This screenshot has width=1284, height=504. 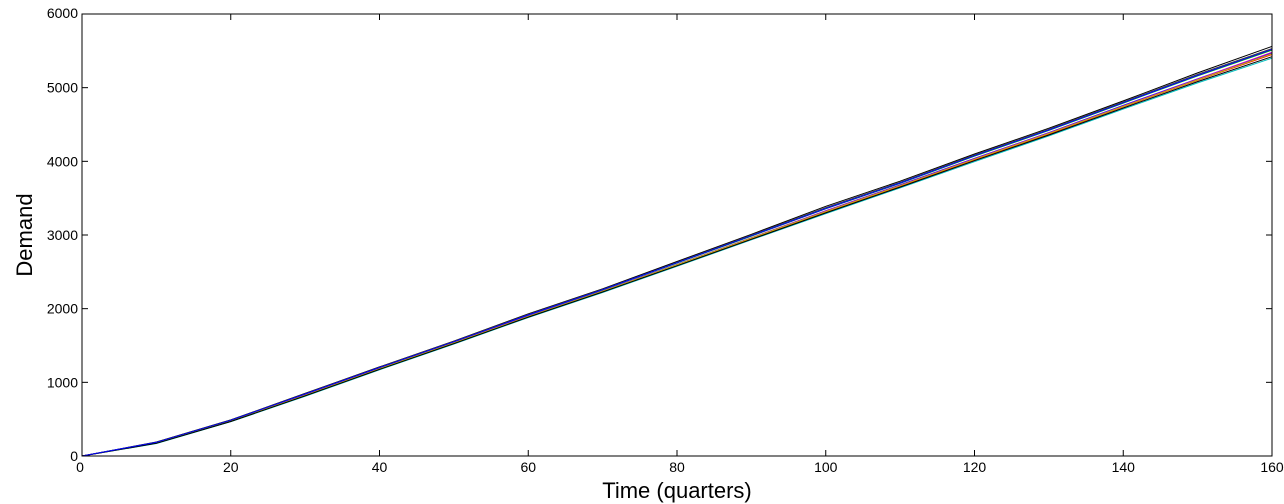 I want to click on x-tick-label: 60, so click(x=528, y=467).